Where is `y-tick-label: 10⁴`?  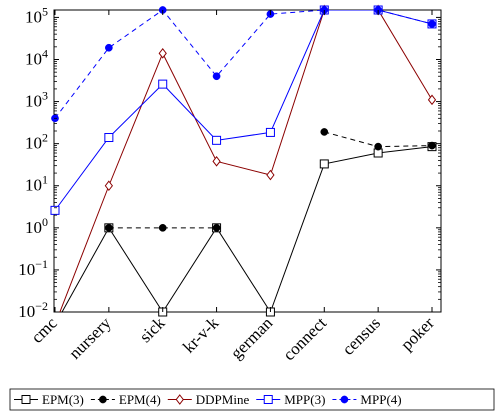
y-tick-label: 10⁴ is located at coordinates (36, 57).